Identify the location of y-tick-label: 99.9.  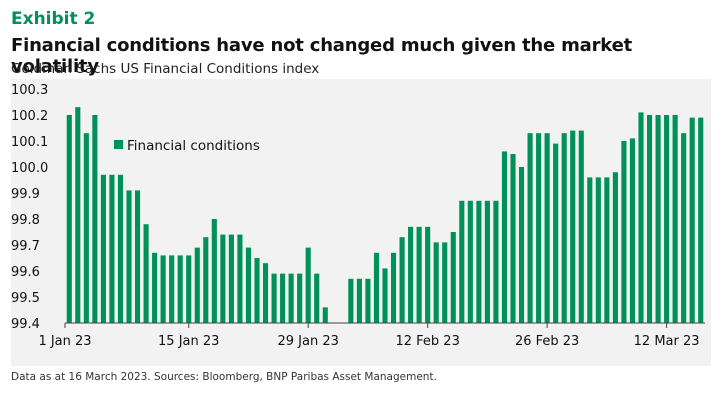
(25, 194).